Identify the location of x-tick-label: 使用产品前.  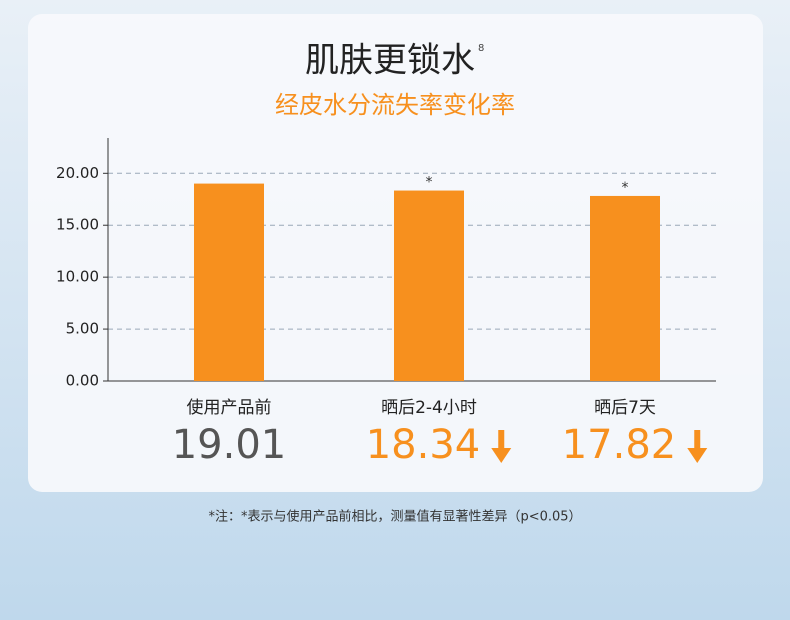
(229, 407).